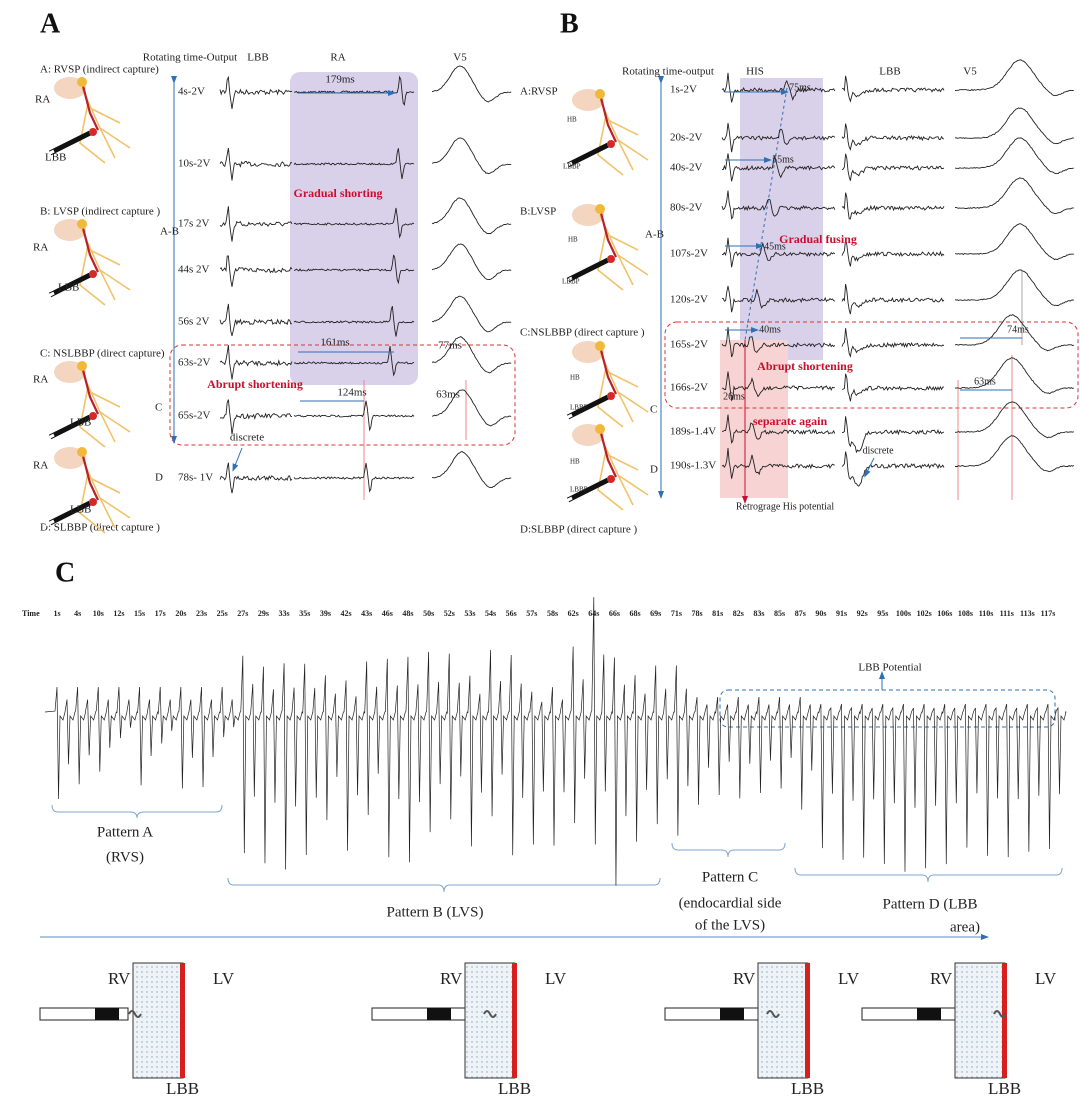  I want to click on column-header: HIS, so click(755, 72).